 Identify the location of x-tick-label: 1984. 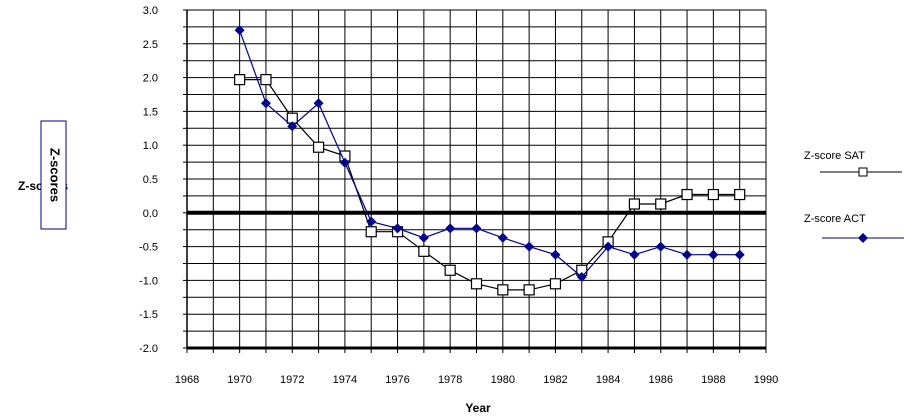
(608, 380).